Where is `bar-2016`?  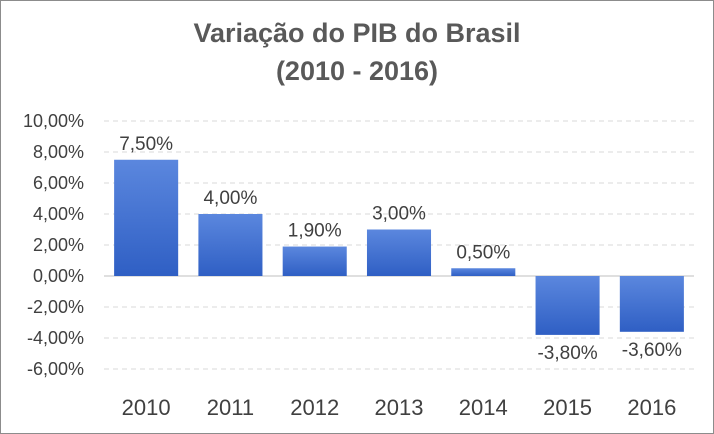 bar-2016 is located at coordinates (651, 304).